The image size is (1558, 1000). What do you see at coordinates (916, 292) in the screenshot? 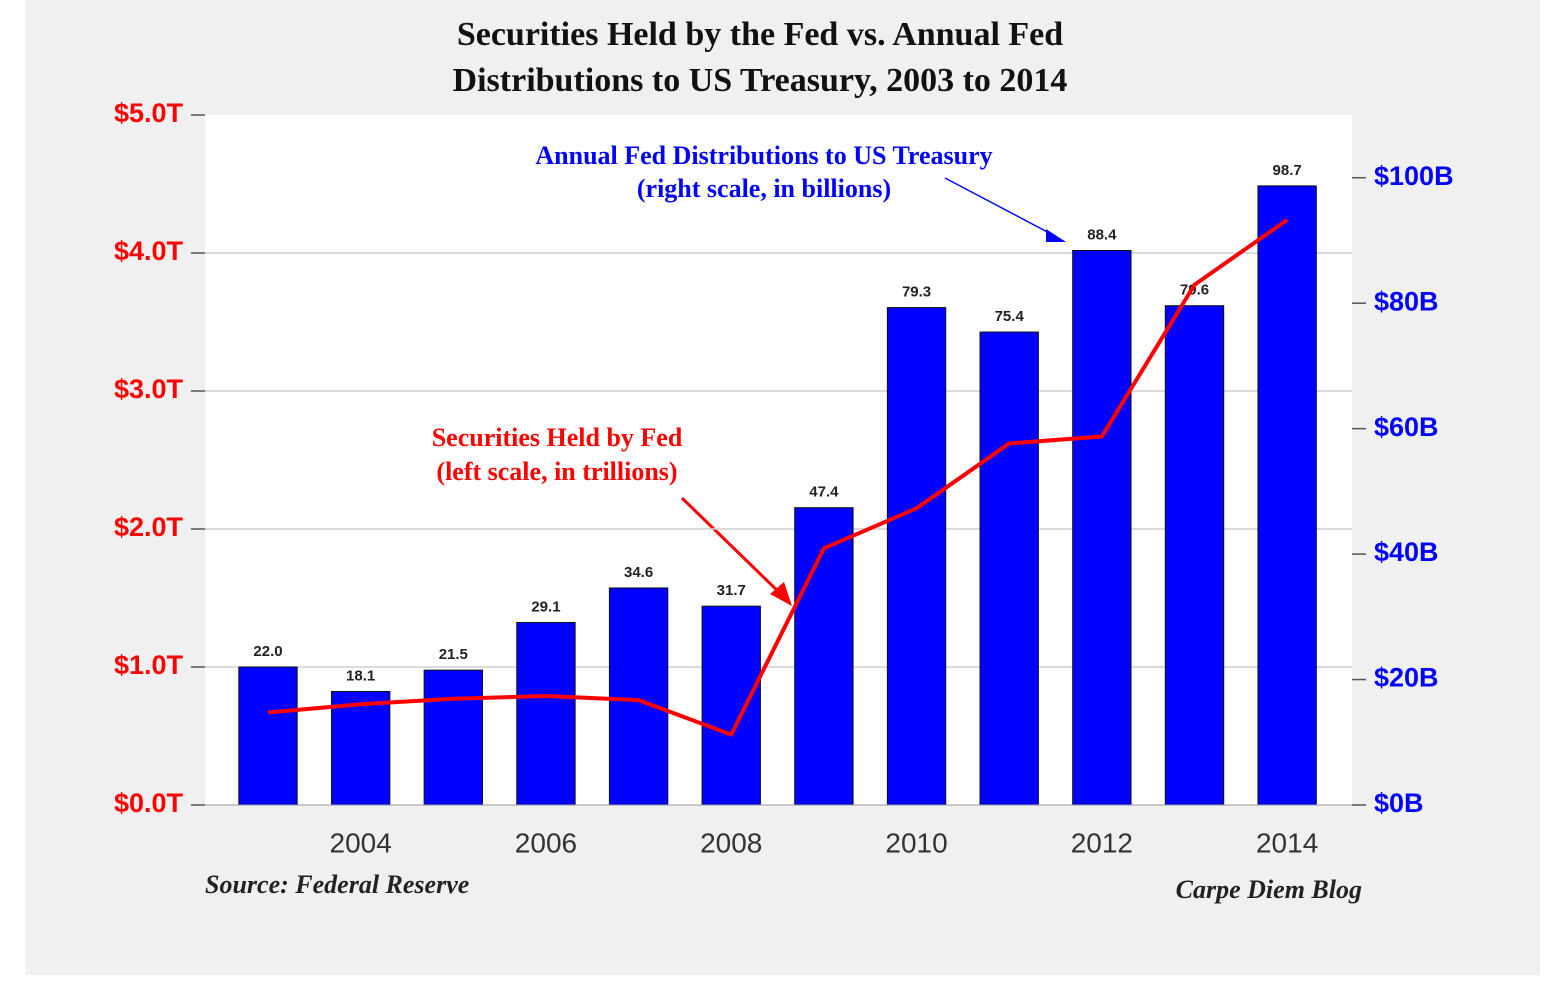
I see `value-label: 79.3` at bounding box center [916, 292].